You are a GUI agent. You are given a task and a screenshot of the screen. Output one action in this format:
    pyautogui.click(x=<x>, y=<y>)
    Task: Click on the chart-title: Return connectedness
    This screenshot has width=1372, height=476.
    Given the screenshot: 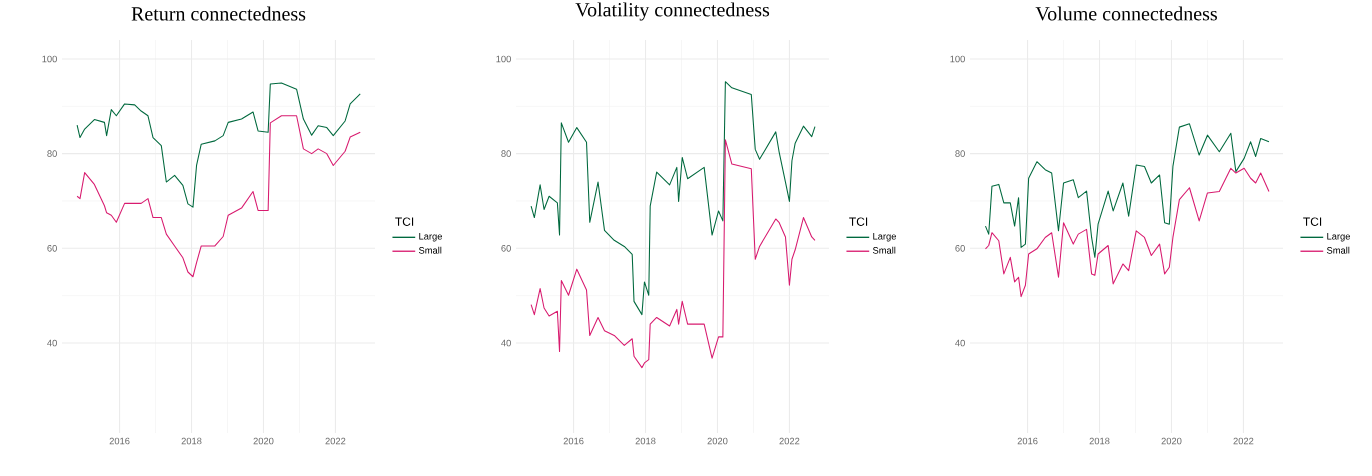 What is the action you would take?
    pyautogui.click(x=218, y=13)
    